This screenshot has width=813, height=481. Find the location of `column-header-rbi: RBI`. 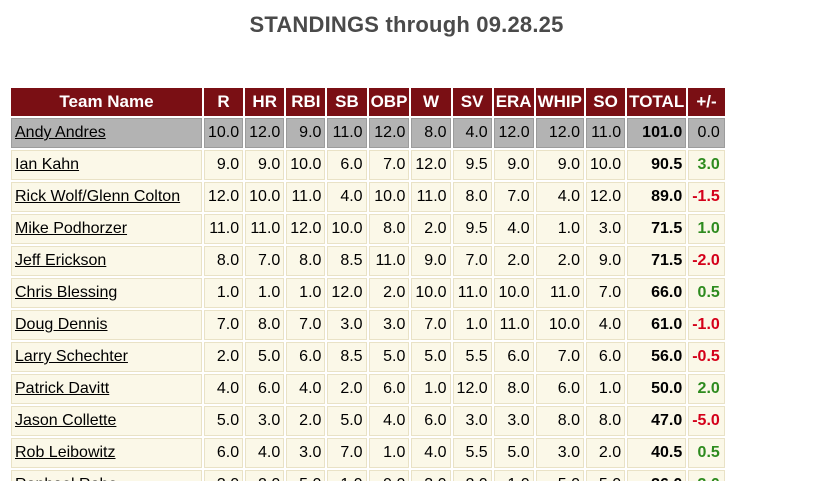

column-header-rbi: RBI is located at coordinates (306, 102).